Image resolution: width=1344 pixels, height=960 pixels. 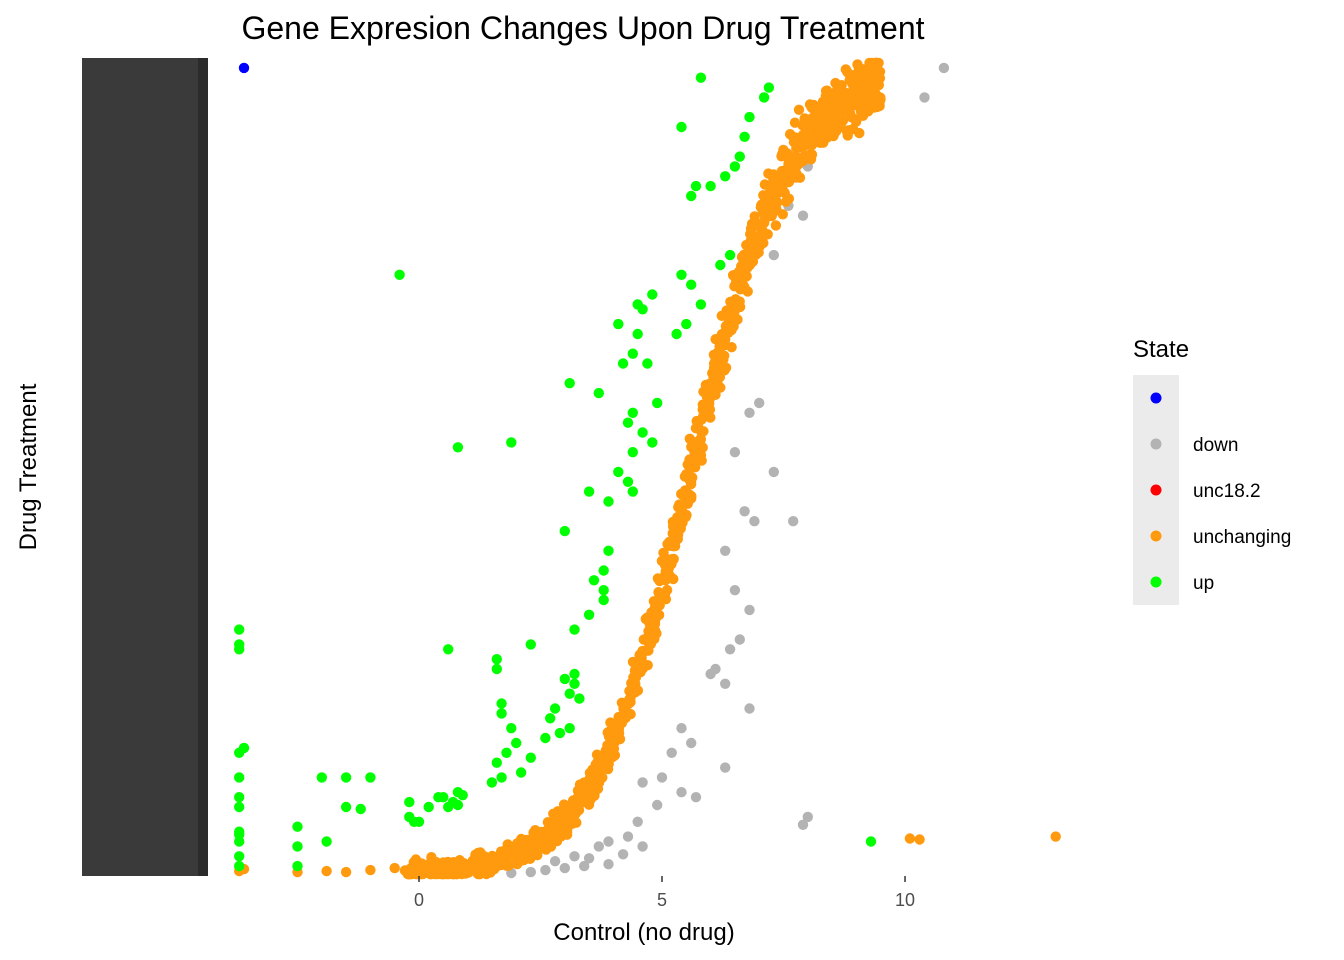 What do you see at coordinates (28, 466) in the screenshot?
I see `y-axis-title: Drug Treatment` at bounding box center [28, 466].